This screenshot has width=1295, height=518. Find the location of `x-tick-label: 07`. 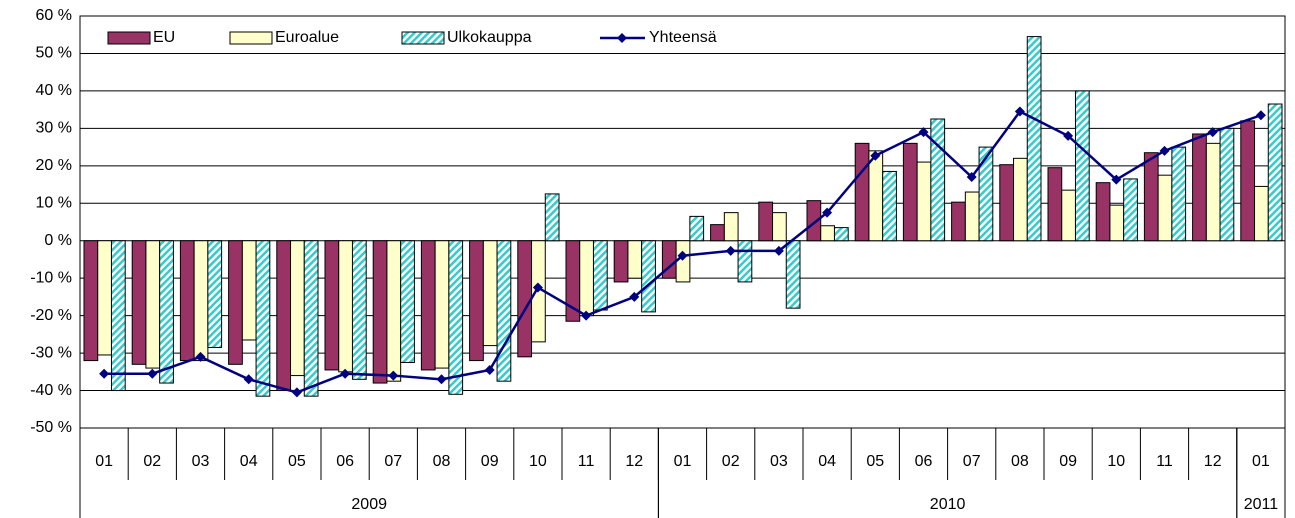

x-tick-label: 07 is located at coordinates (393, 461).